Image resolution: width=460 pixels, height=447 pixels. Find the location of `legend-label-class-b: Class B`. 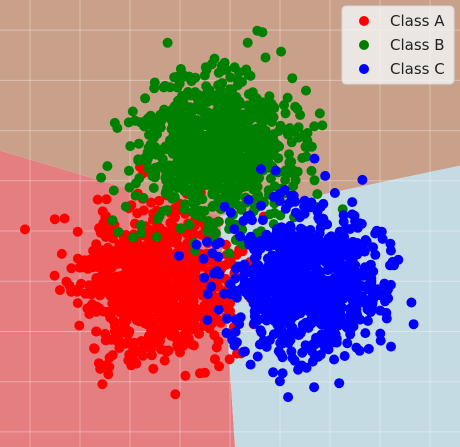

legend-label-class-b: Class B is located at coordinates (417, 45).